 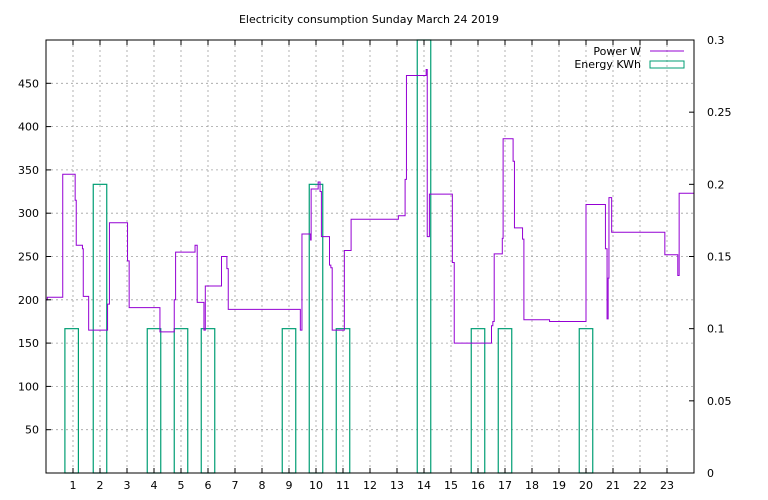 What do you see at coordinates (262, 485) in the screenshot?
I see `x-tick-label: 8` at bounding box center [262, 485].